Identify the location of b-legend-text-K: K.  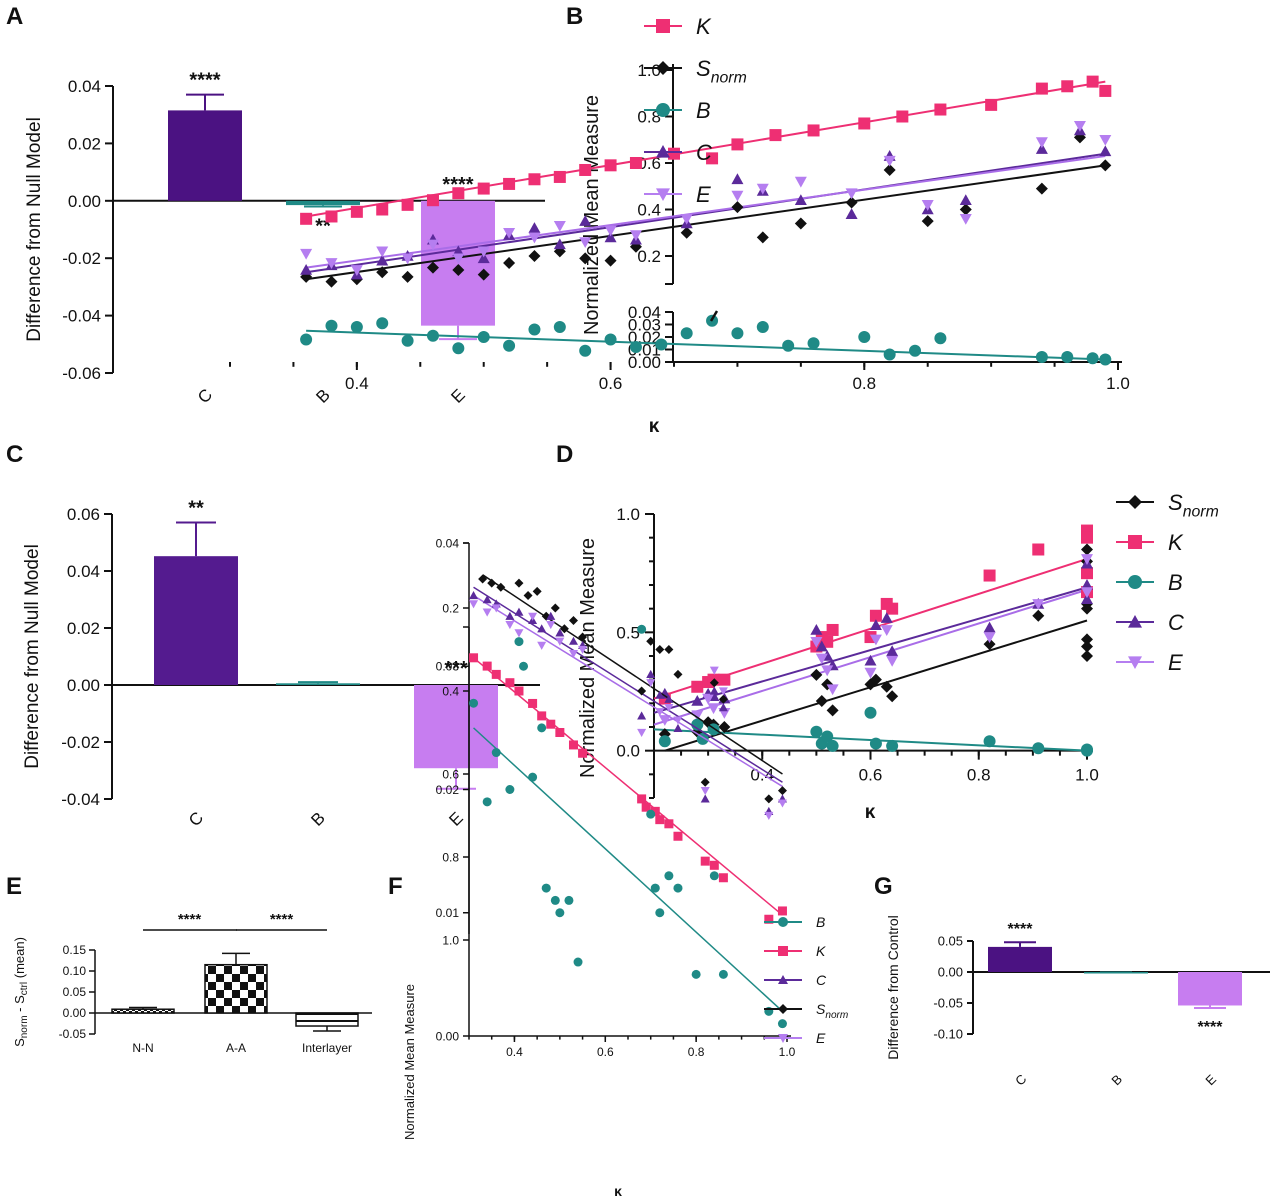
(704, 26).